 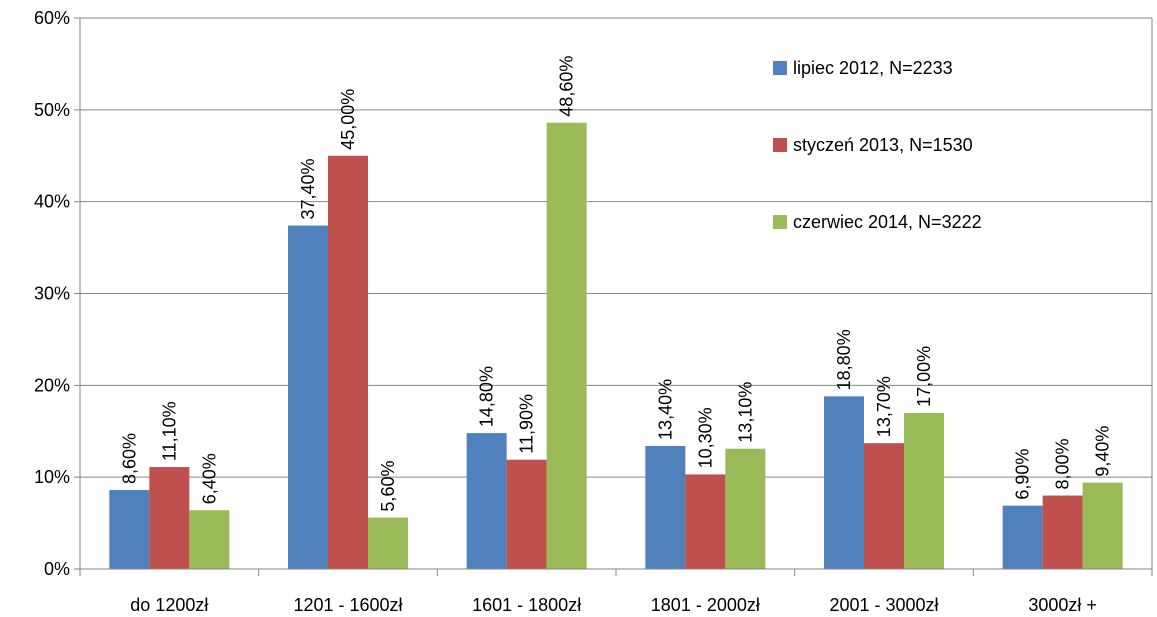 What do you see at coordinates (129, 458) in the screenshot?
I see `value-label: 8,60%` at bounding box center [129, 458].